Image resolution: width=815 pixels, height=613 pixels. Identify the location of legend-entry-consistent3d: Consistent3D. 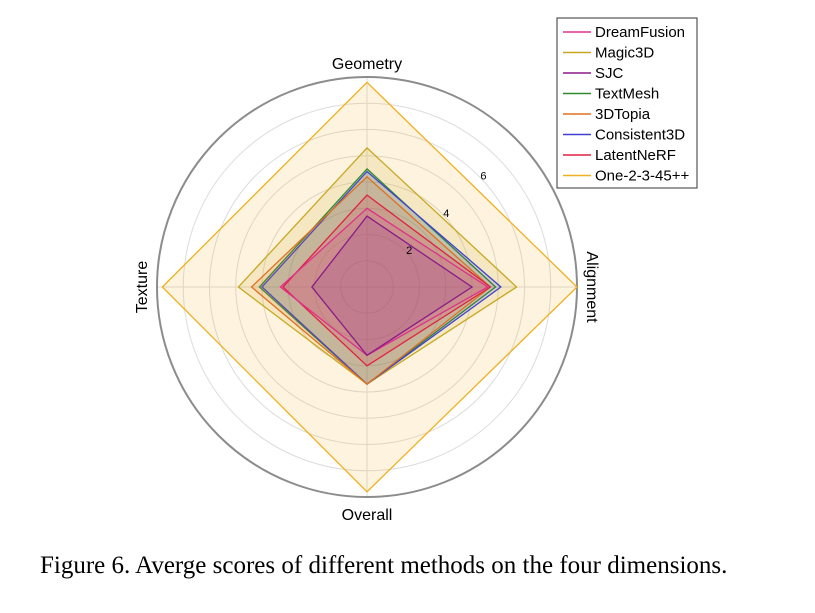
(640, 135).